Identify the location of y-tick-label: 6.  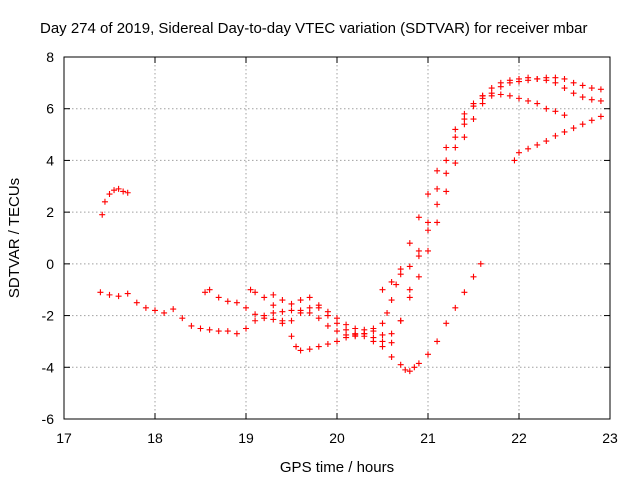
(50, 109).